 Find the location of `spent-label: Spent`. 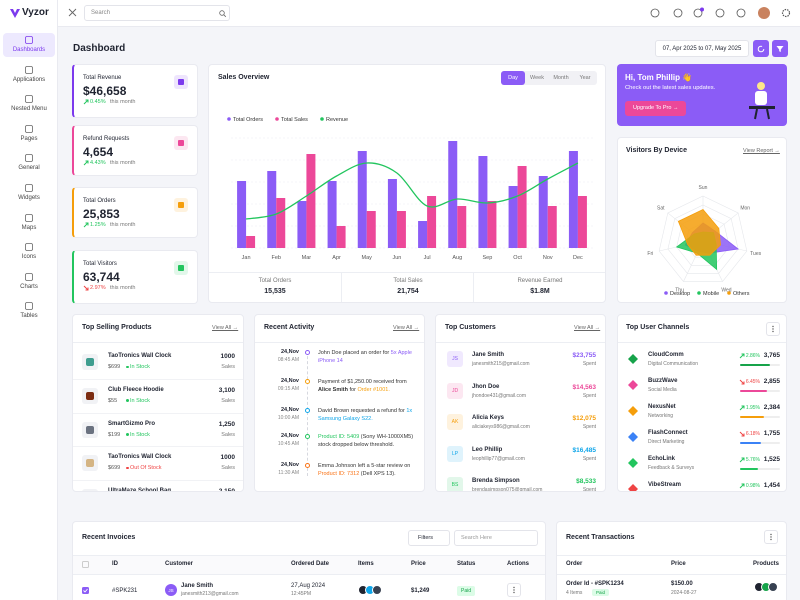

spent-label: Spent is located at coordinates (589, 427).